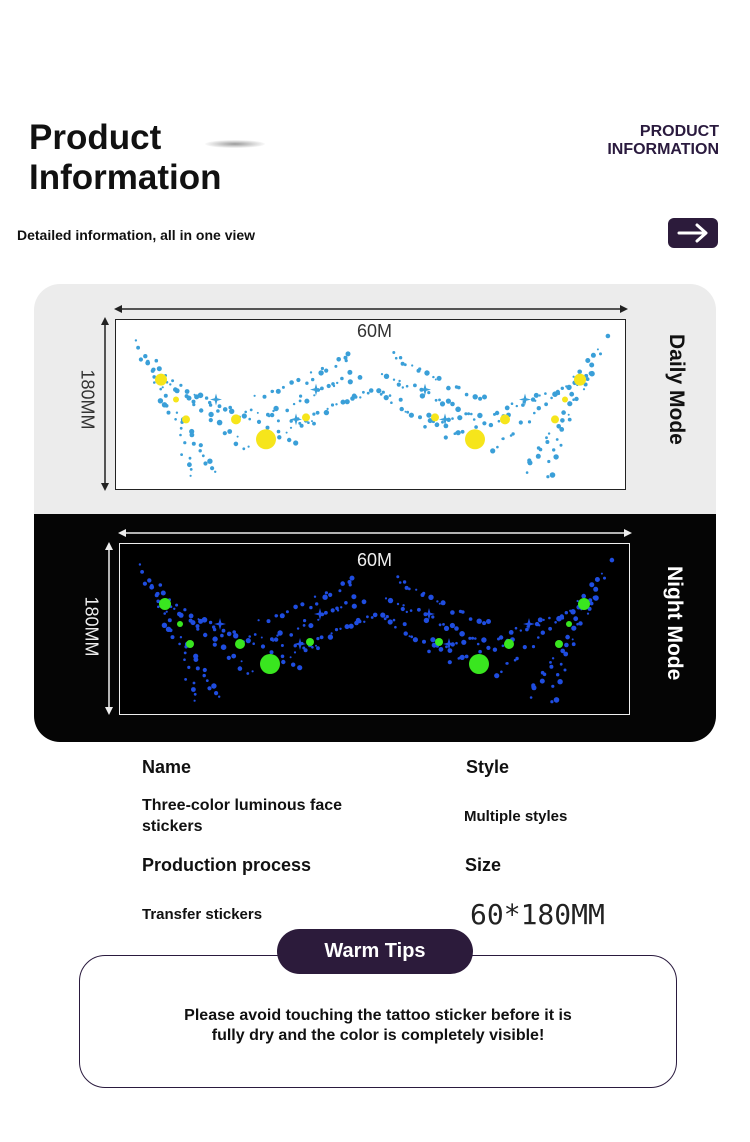 Image resolution: width=750 pixels, height=1142 pixels. What do you see at coordinates (372, 406) in the screenshot?
I see `daily-sticker-art` at bounding box center [372, 406].